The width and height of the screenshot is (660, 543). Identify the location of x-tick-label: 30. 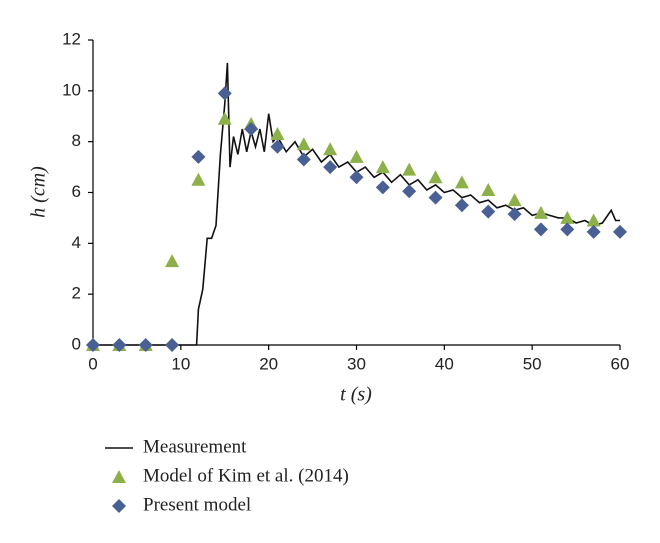
(356, 363).